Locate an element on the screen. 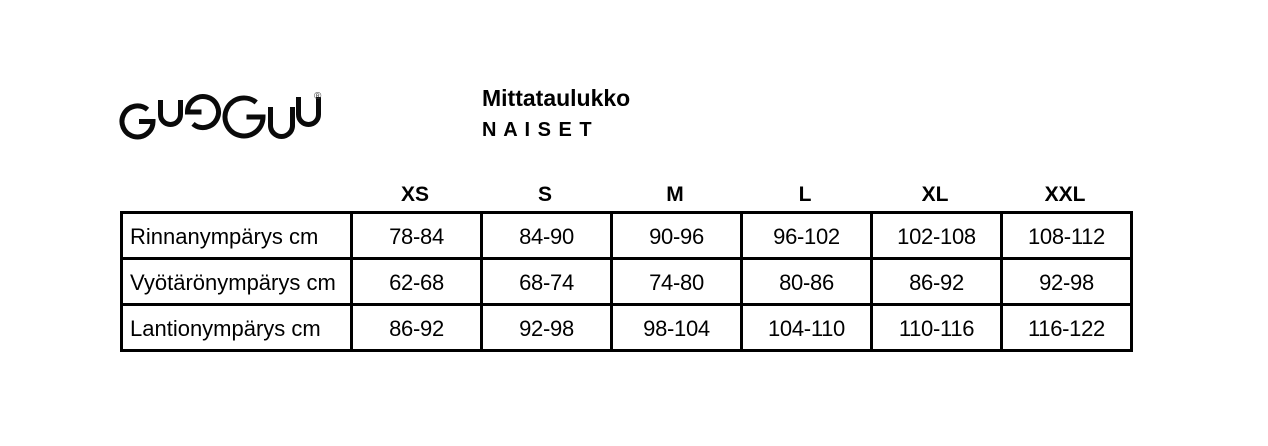 This screenshot has height=446, width=1268. chest-value-xxl: 108-112 is located at coordinates (1066, 235).